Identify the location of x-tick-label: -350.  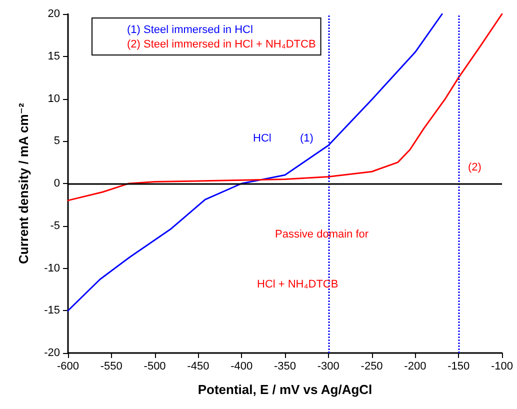
(285, 366).